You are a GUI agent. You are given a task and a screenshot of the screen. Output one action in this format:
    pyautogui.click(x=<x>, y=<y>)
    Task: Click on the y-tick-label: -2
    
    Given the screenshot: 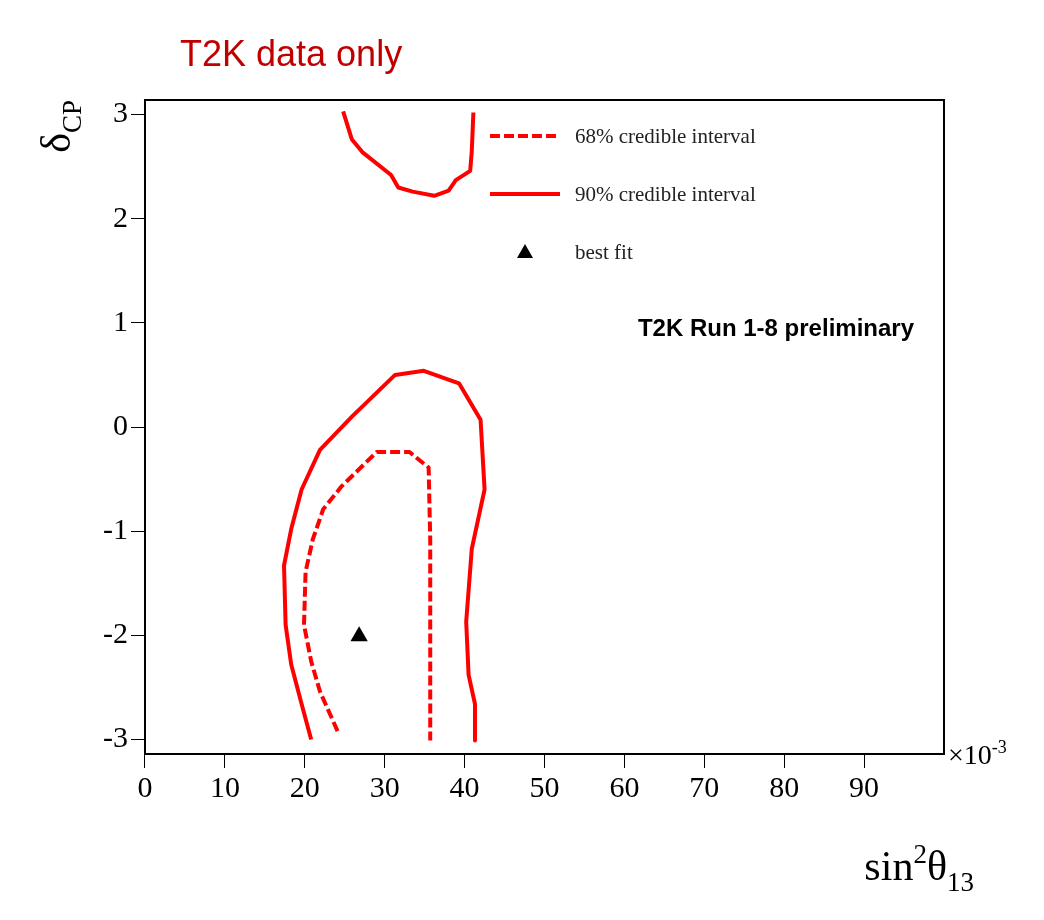 What is the action you would take?
    pyautogui.click(x=115, y=633)
    